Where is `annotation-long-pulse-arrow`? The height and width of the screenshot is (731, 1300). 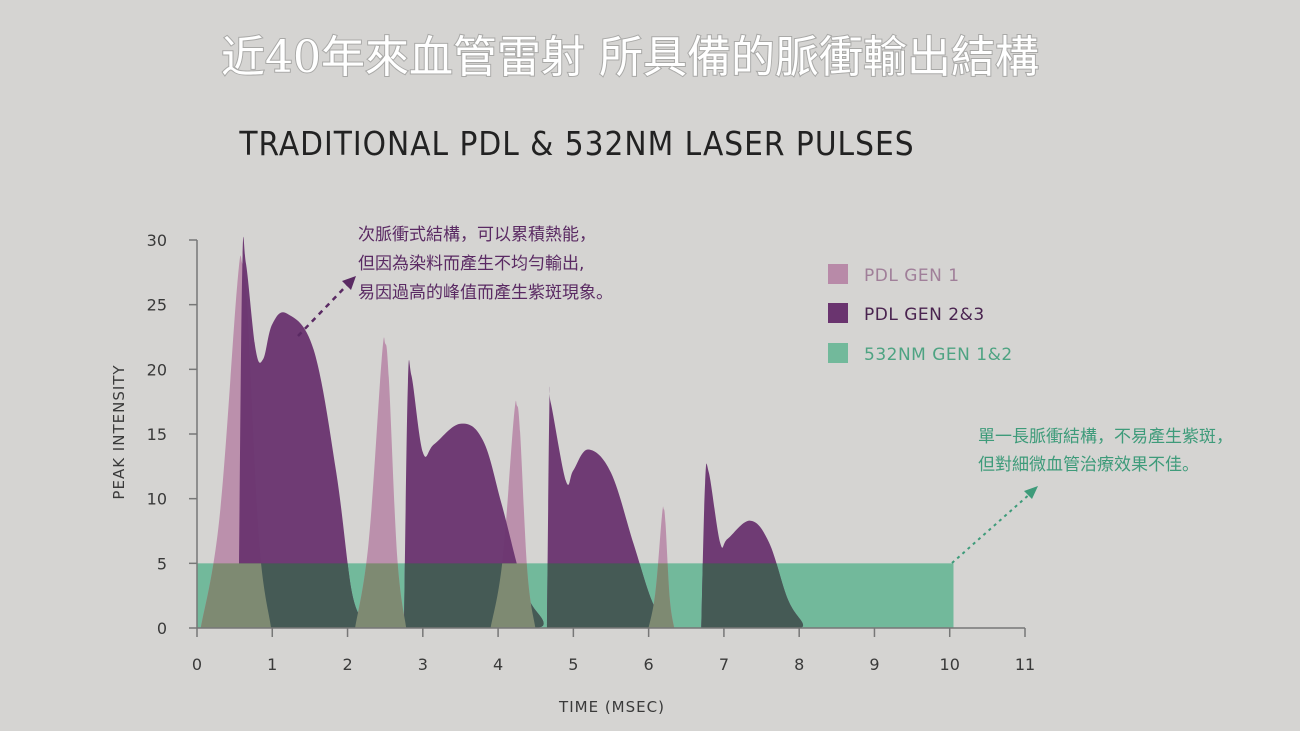
annotation-long-pulse-arrow is located at coordinates (992, 527).